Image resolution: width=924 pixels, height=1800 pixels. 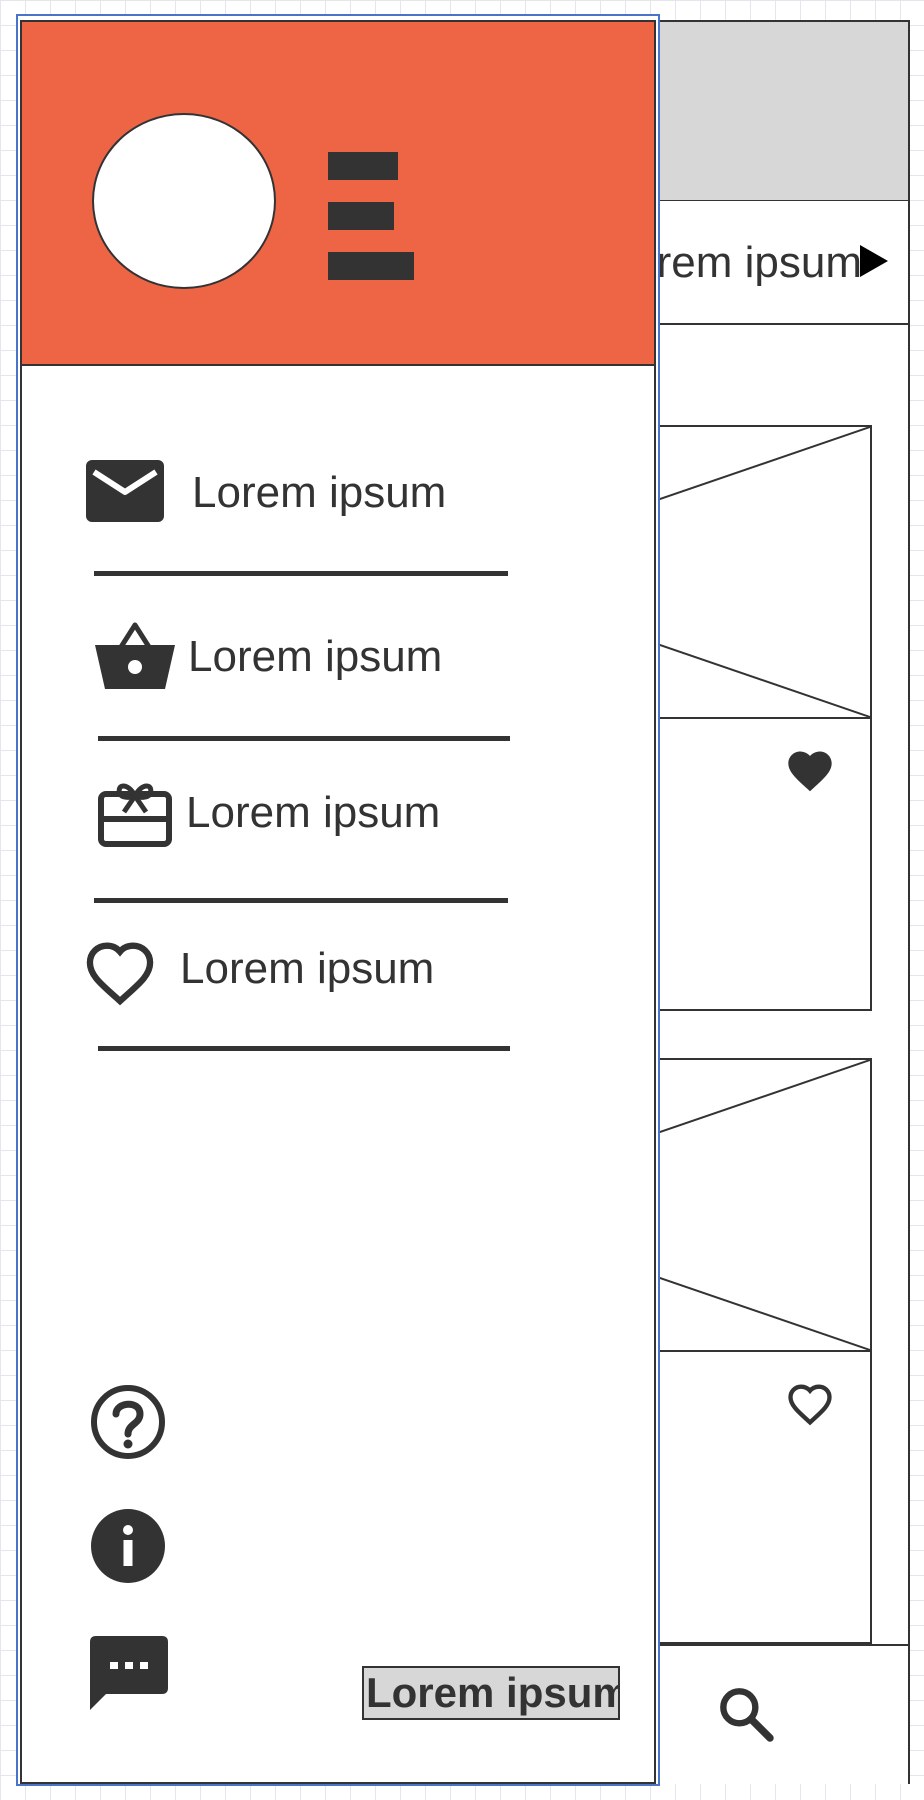 What do you see at coordinates (128, 1422) in the screenshot?
I see `help-icon` at bounding box center [128, 1422].